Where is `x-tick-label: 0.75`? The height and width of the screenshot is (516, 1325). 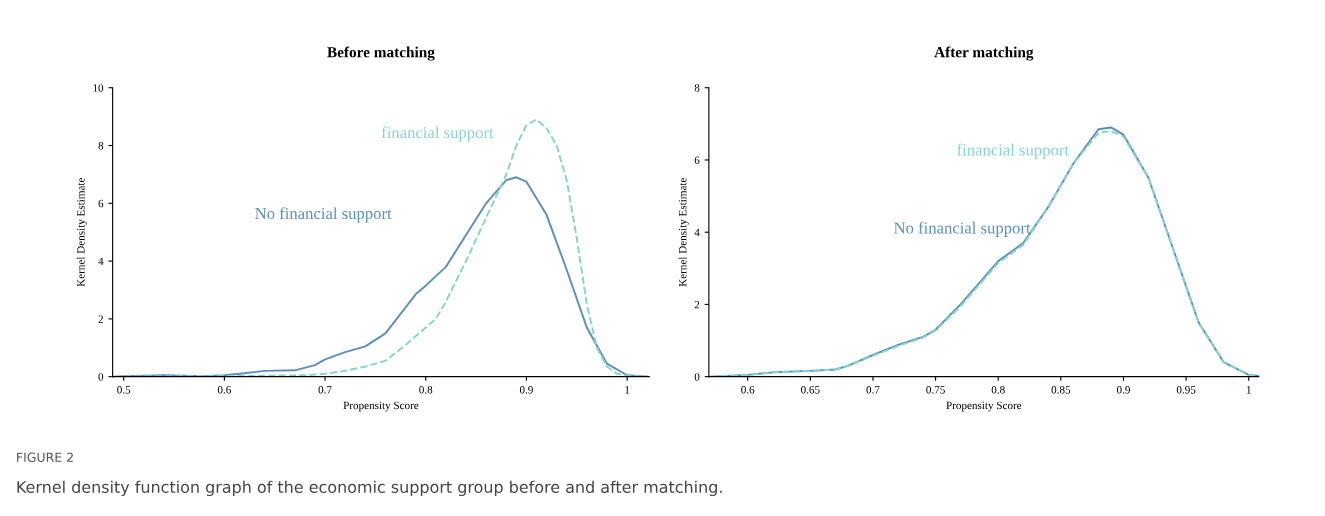
x-tick-label: 0.75 is located at coordinates (935, 390).